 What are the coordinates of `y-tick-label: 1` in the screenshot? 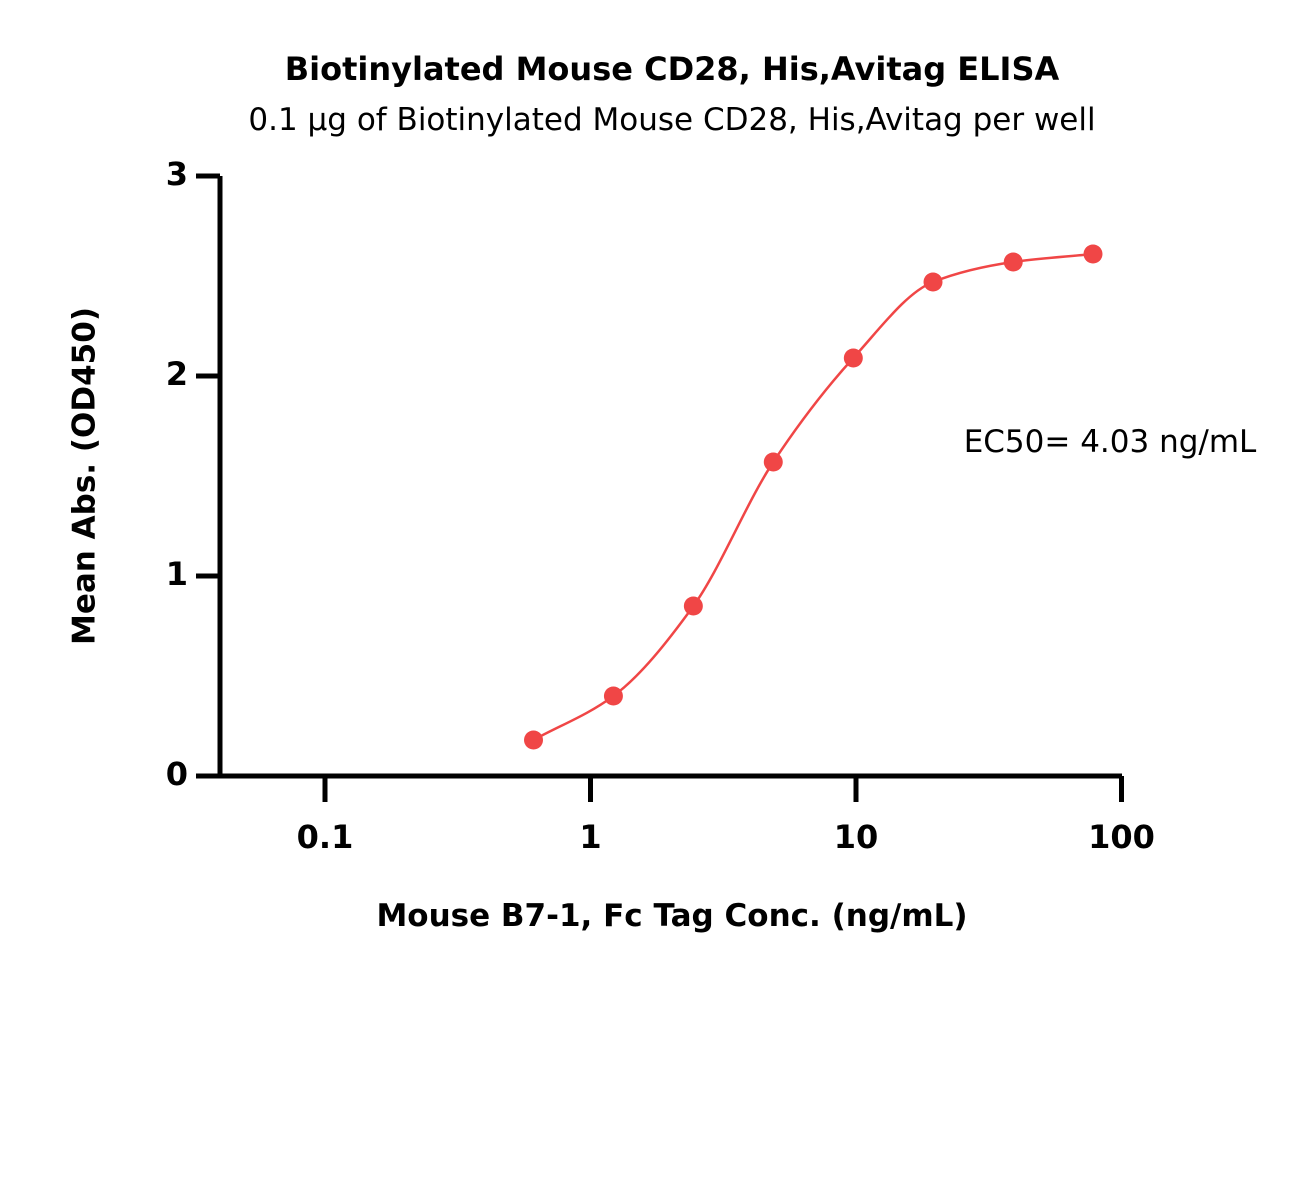 It's located at (177, 574).